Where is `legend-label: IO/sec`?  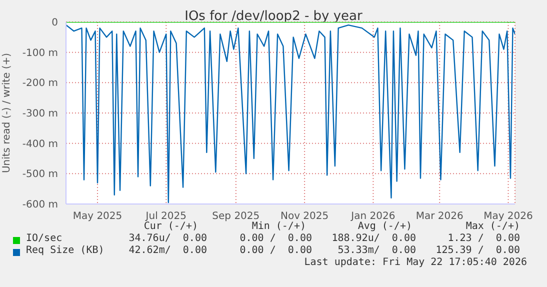
legend-label: IO/sec is located at coordinates (44, 238).